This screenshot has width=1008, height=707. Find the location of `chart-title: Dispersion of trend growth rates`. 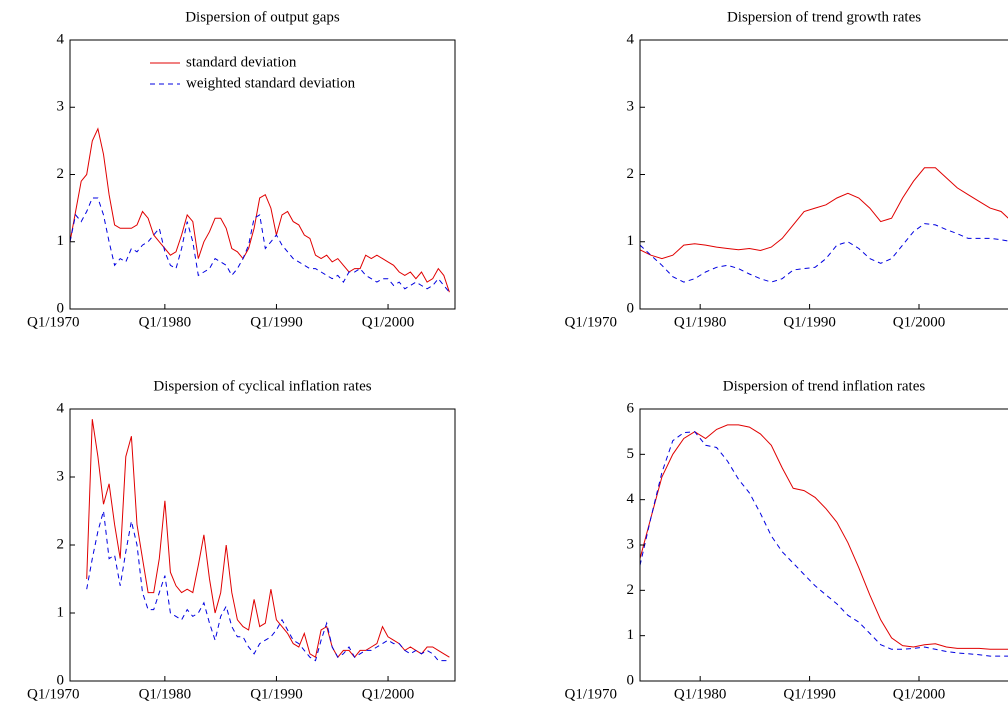

chart-title: Dispersion of trend growth rates is located at coordinates (824, 17).